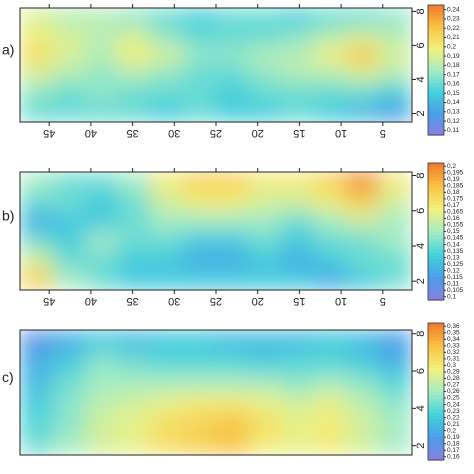  What do you see at coordinates (453, 192) in the screenshot?
I see `colorbar-tick-label: 0,18` at bounding box center [453, 192].